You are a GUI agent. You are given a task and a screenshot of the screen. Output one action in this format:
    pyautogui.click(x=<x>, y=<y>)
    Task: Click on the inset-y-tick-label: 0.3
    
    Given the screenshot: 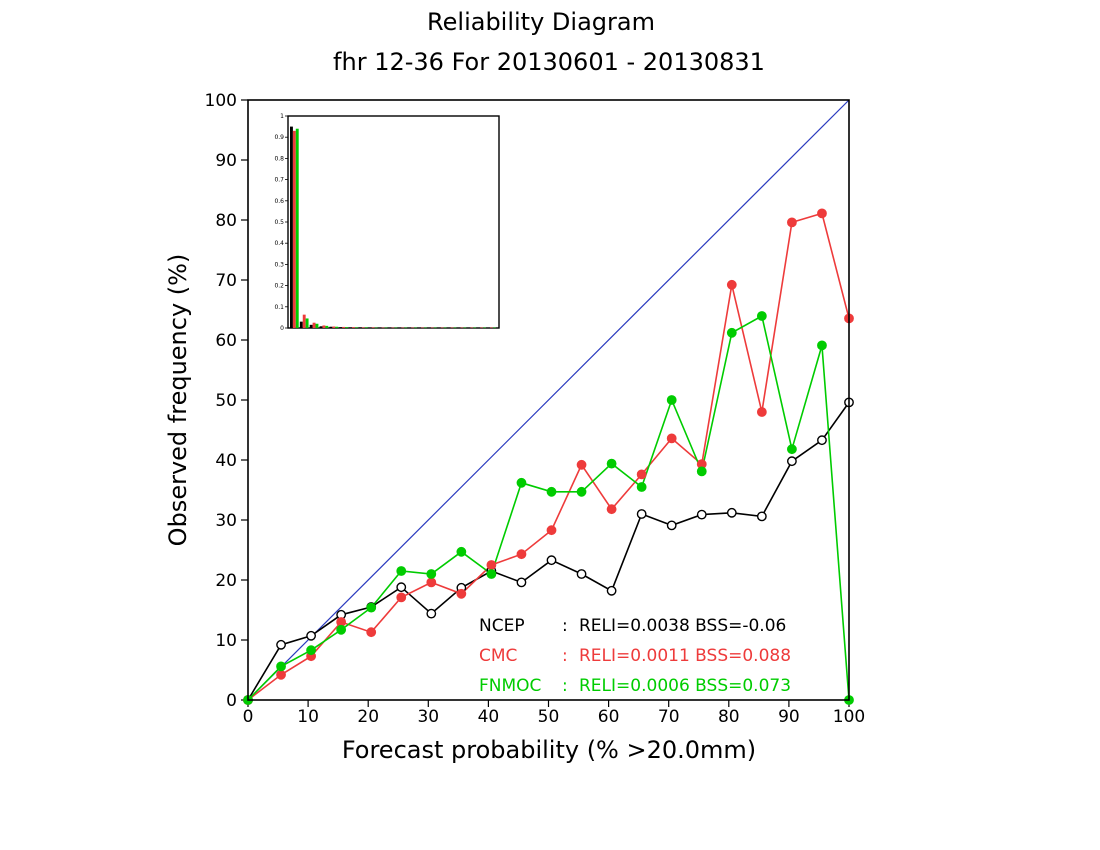 What is the action you would take?
    pyautogui.click(x=279, y=264)
    